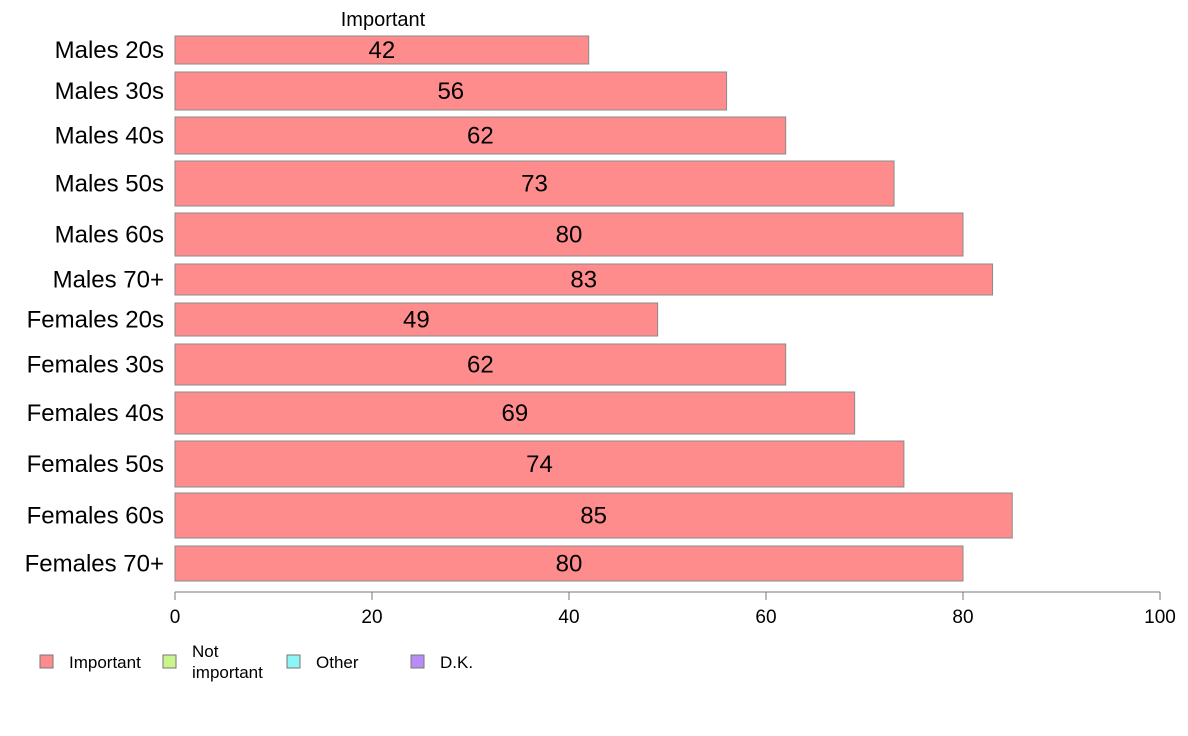  I want to click on bar-value-label: 49, so click(416, 320).